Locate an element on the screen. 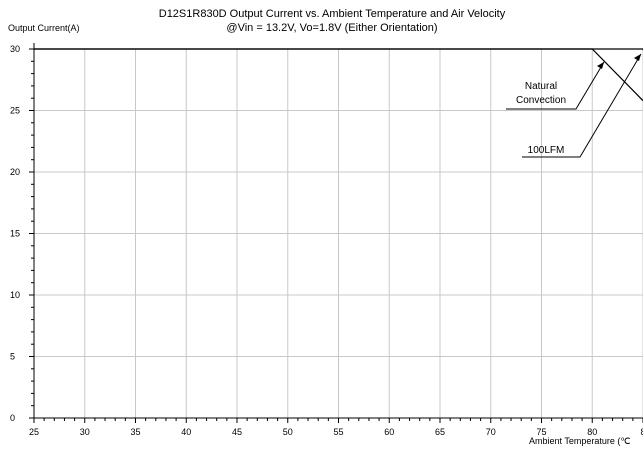 The width and height of the screenshot is (643, 450). annotation-natural-label-line1: Natural is located at coordinates (541, 86).